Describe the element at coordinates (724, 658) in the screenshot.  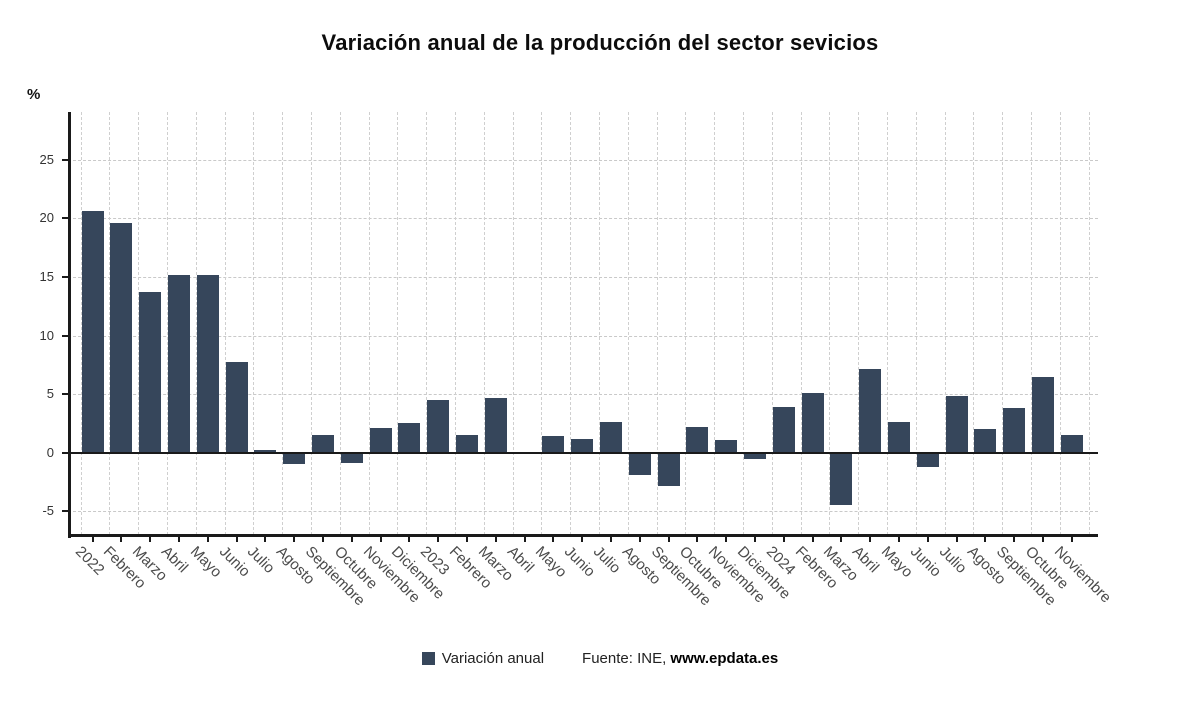
I see `source-site: www.epdata.es` at that location.